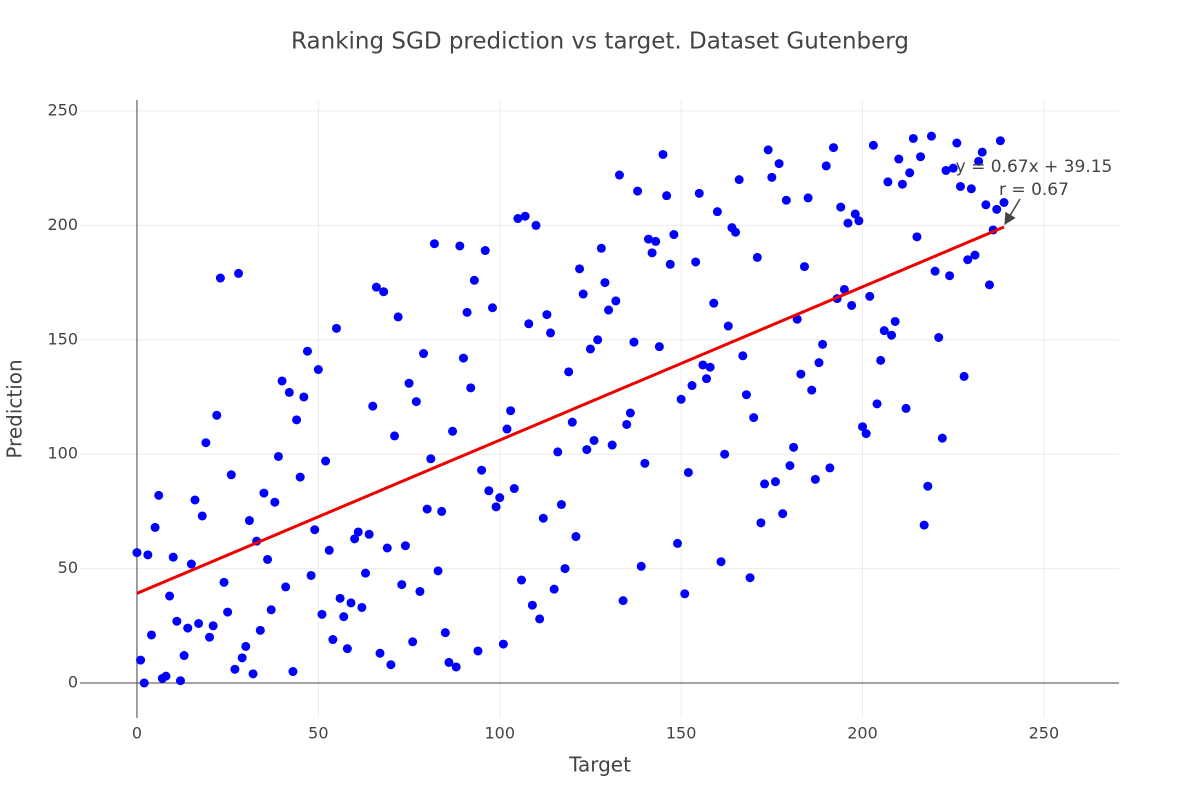 Image resolution: width=1200 pixels, height=800 pixels. What do you see at coordinates (1012, 212) in the screenshot?
I see `annotation-arrow` at bounding box center [1012, 212].